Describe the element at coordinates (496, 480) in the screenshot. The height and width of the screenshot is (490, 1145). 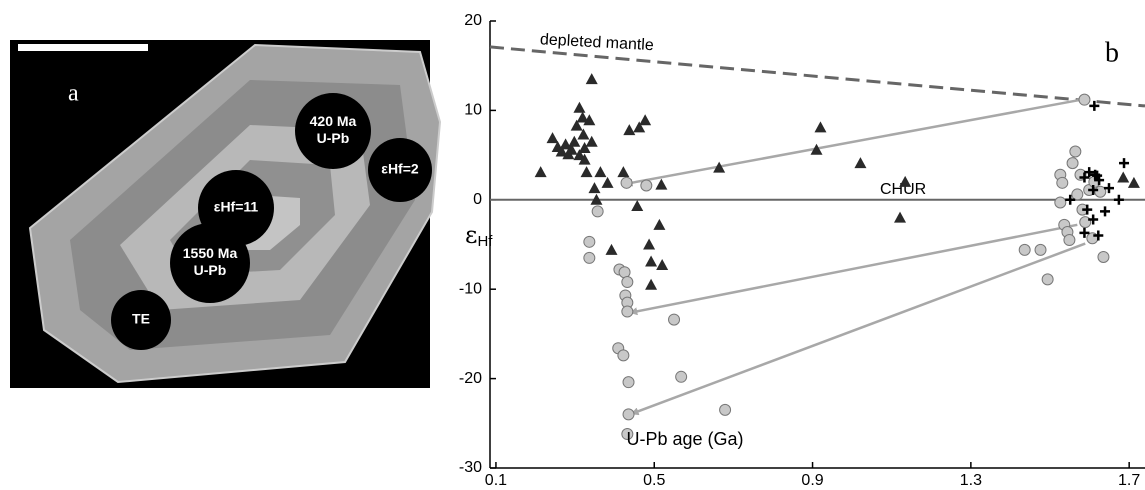
I see `x-tick-label: 0.1` at that location.